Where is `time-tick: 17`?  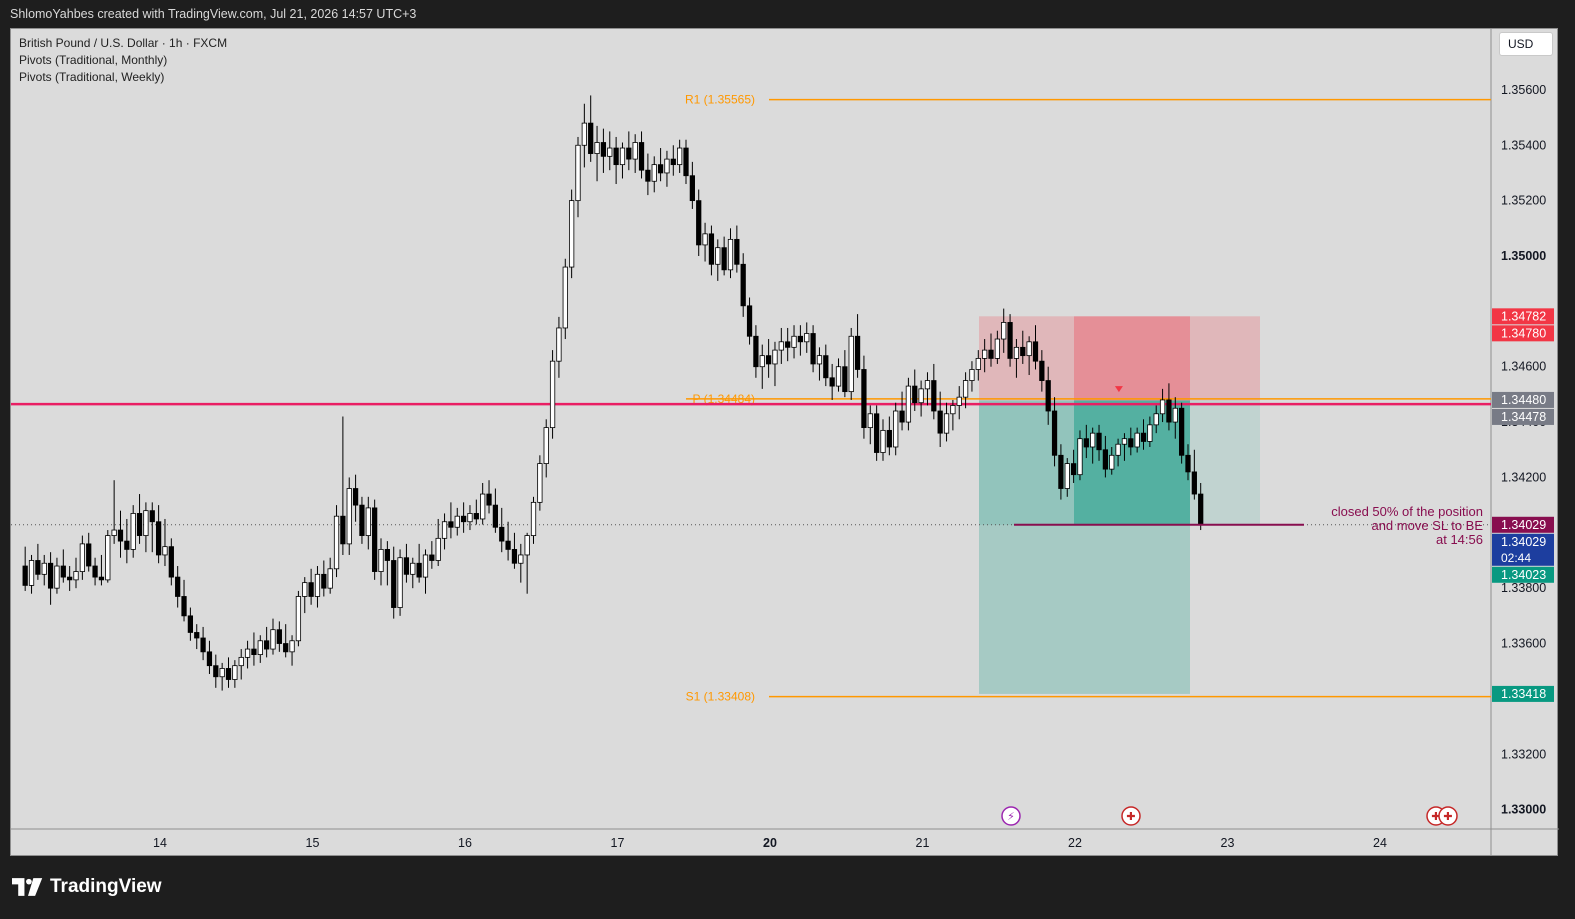 time-tick: 17 is located at coordinates (618, 843).